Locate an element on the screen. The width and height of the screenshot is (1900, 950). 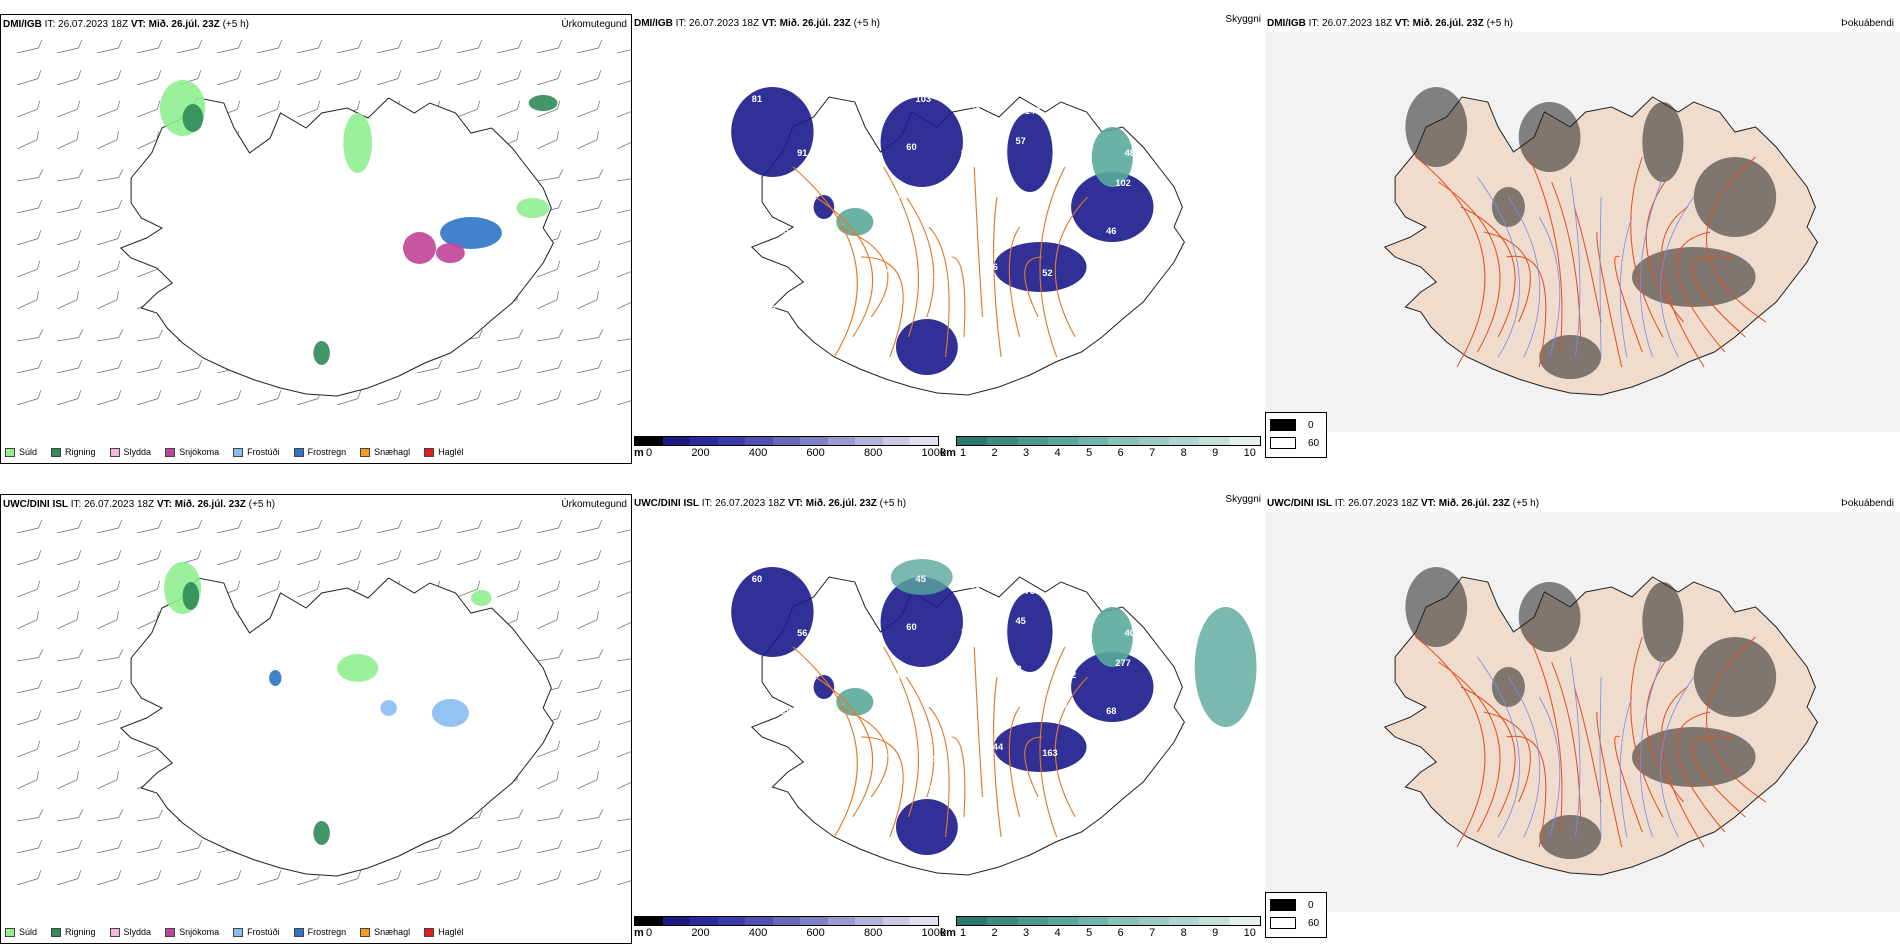
visibility-value: 50 is located at coordinates (938, 759).